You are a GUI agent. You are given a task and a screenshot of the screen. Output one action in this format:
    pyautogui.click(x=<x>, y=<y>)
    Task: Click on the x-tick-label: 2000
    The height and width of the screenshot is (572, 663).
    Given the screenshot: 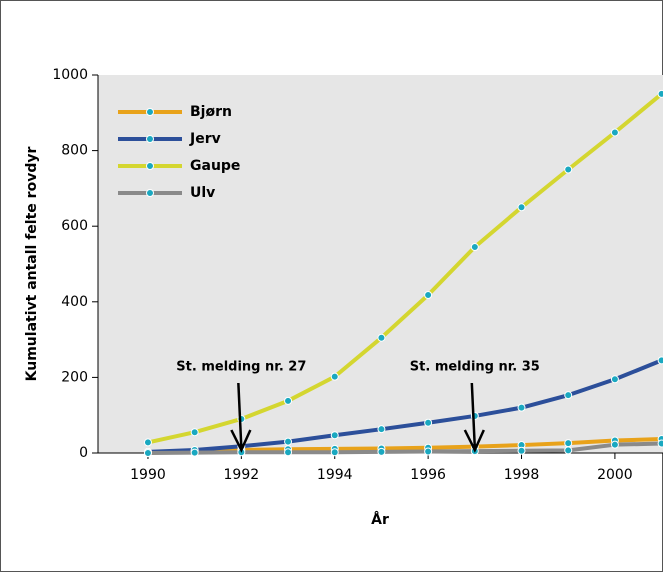 What is the action you would take?
    pyautogui.click(x=615, y=475)
    